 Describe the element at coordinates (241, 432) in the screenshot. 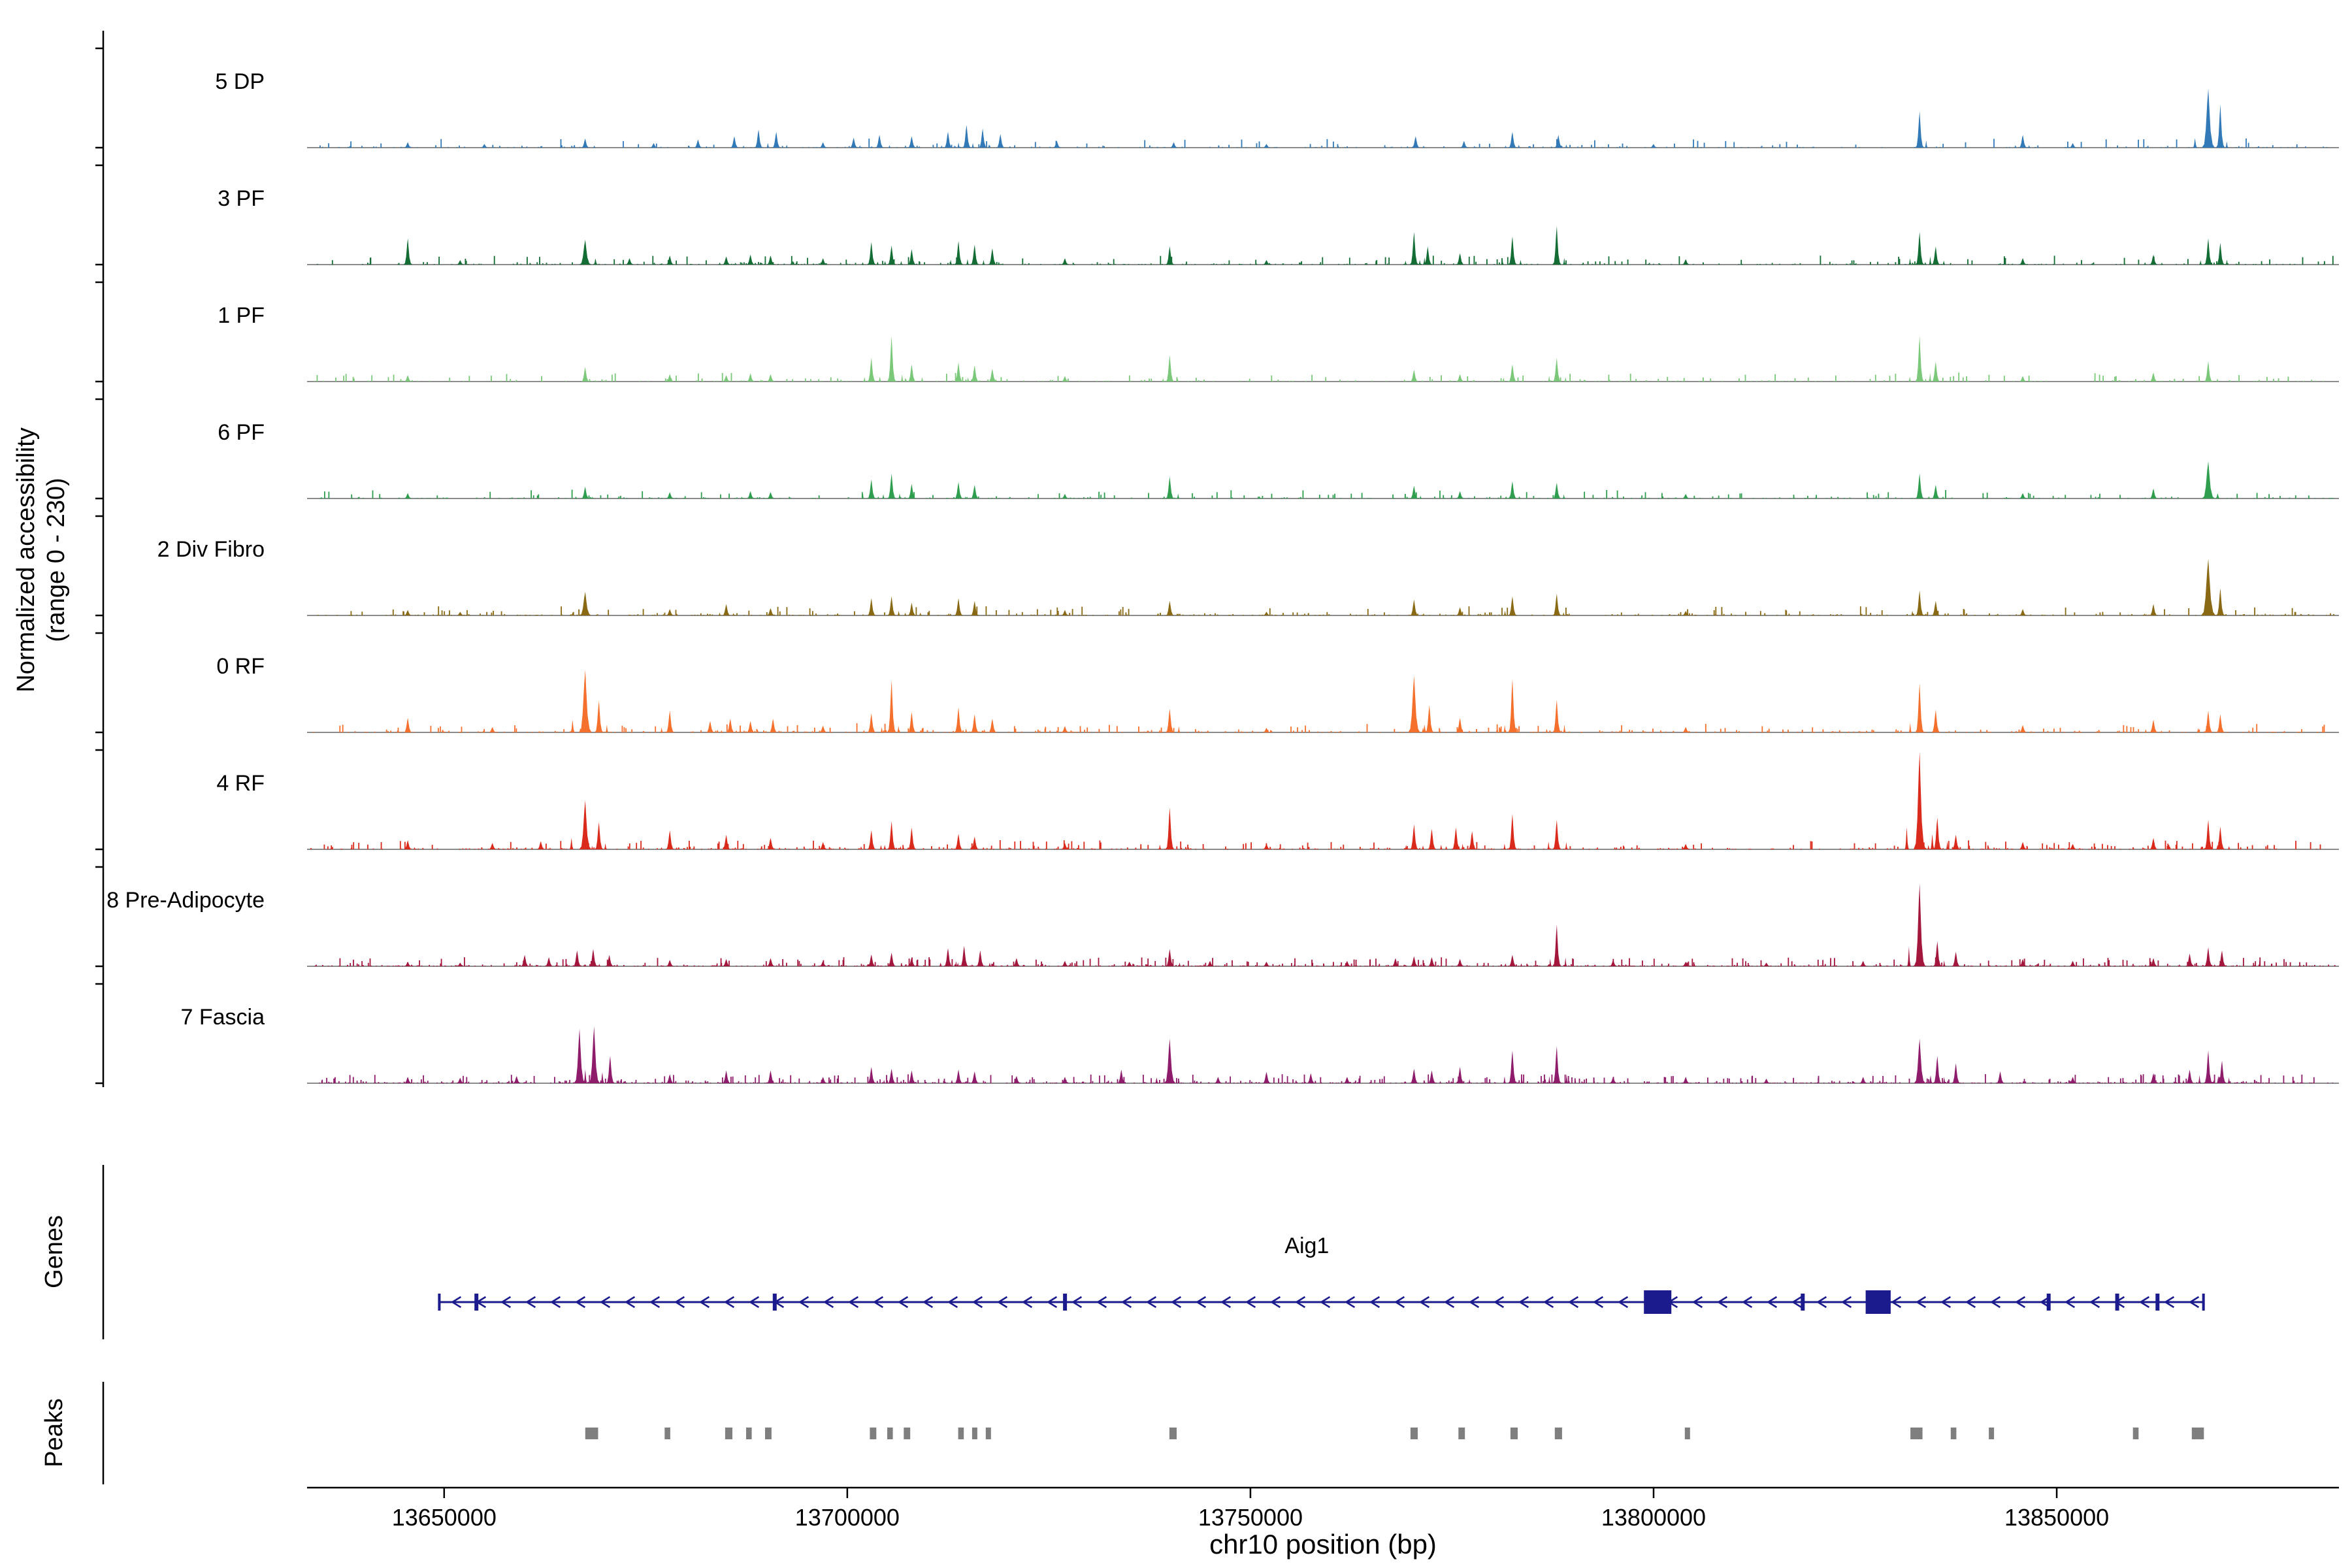

I see `track-label: 6 PF` at that location.